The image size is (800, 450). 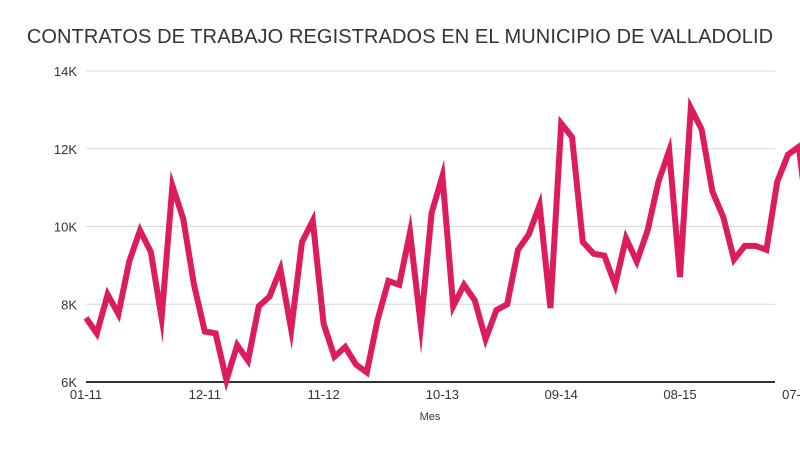 I want to click on y-tick-label: 8K, so click(x=69, y=304).